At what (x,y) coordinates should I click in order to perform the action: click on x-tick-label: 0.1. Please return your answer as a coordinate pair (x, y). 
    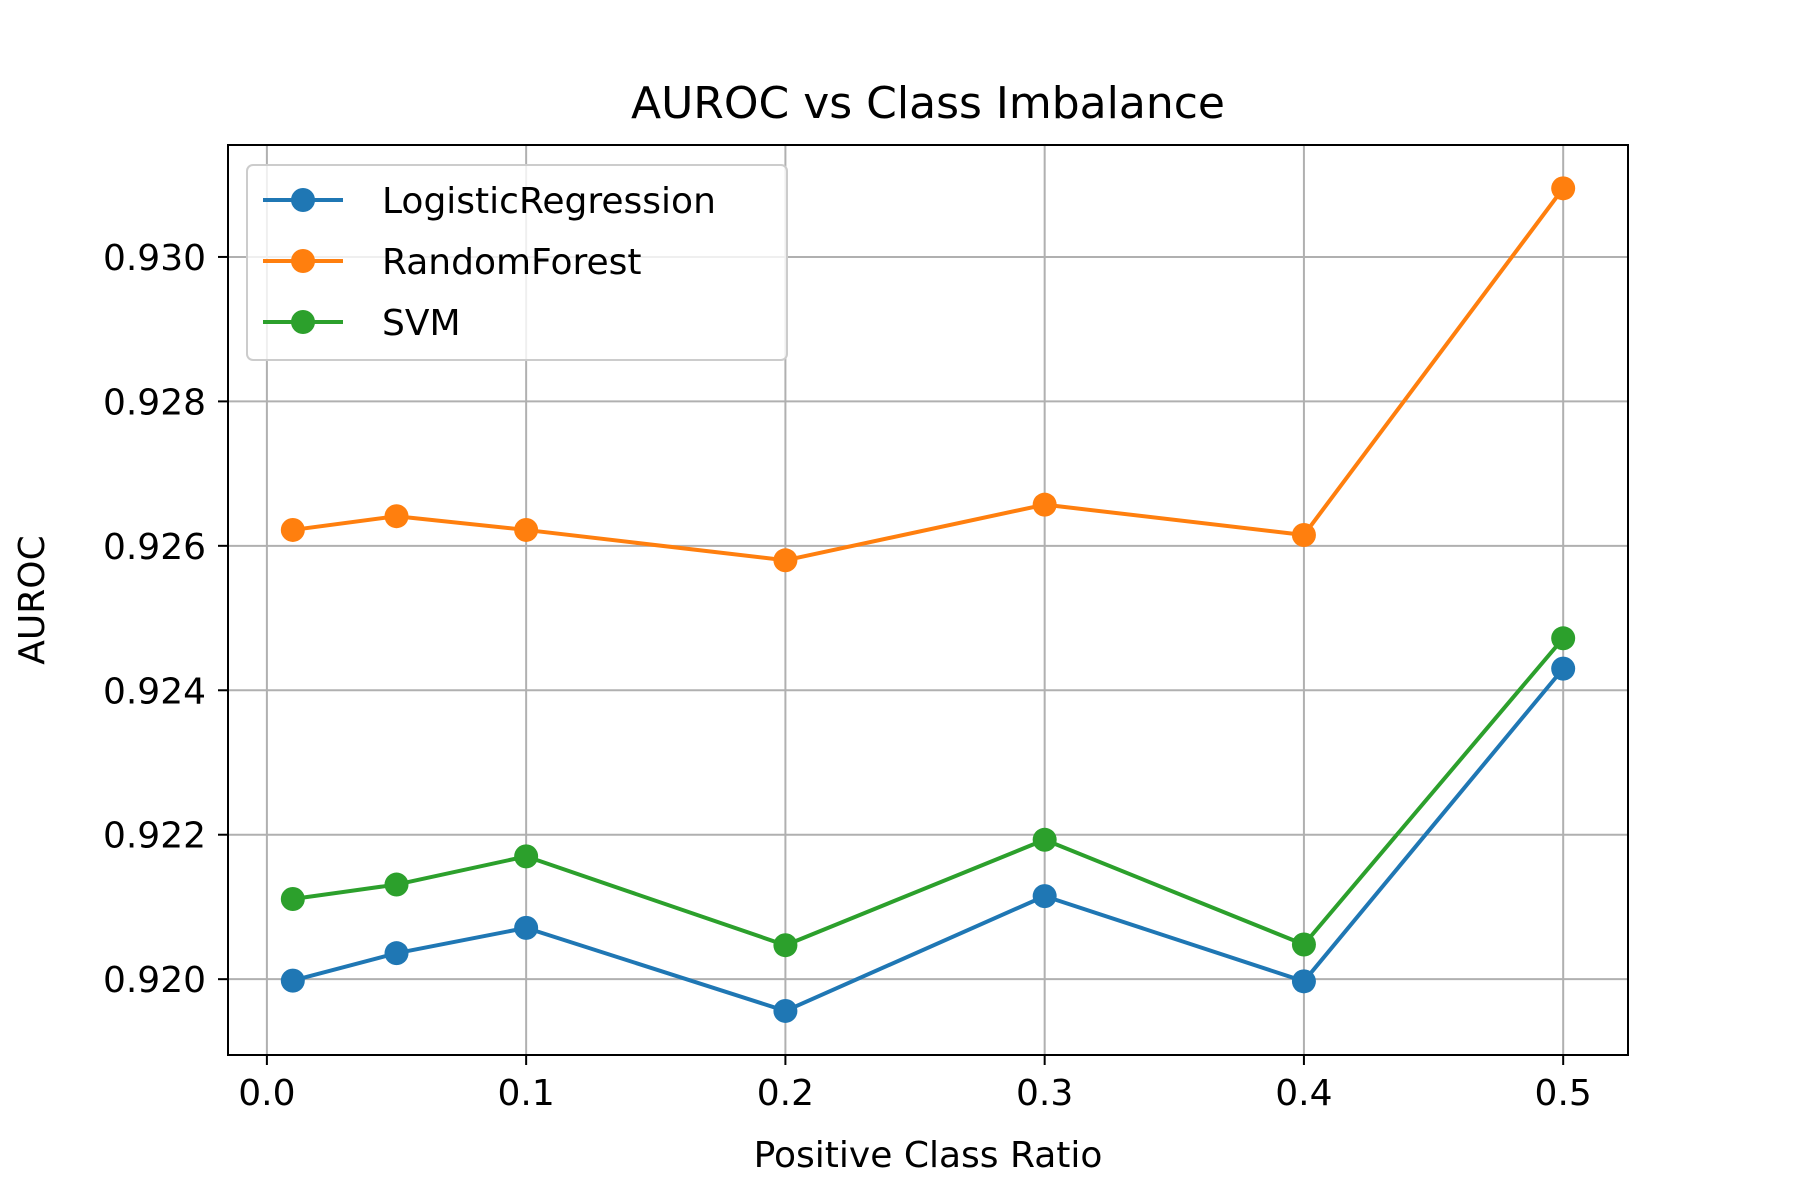
    Looking at the image, I should click on (526, 1093).